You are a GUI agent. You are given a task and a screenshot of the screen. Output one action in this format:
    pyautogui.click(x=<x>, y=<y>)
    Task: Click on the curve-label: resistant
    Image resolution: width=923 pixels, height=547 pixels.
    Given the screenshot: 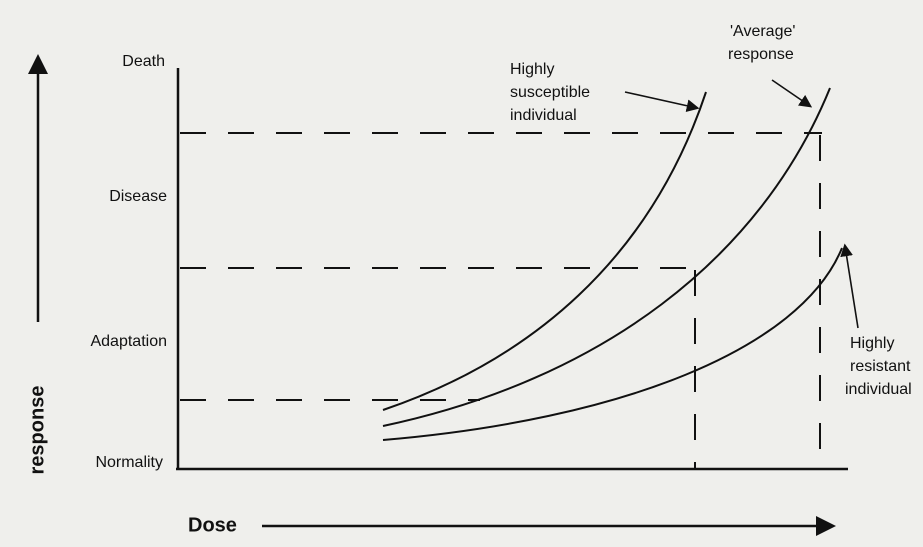 What is the action you would take?
    pyautogui.click(x=880, y=366)
    